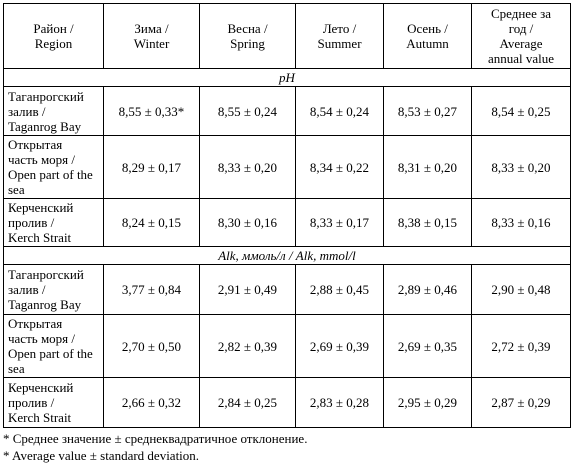 This screenshot has width=573, height=468. What do you see at coordinates (339, 346) in the screenshot?
I see `value-cell-summer: 2,69 ± 0,39` at bounding box center [339, 346].